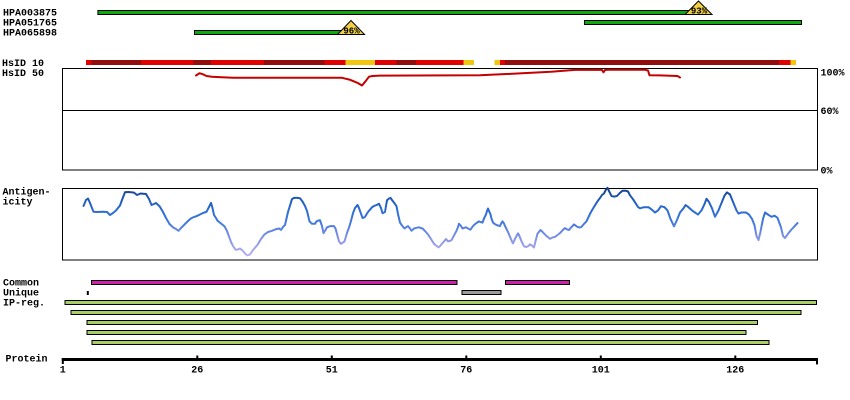  Describe the element at coordinates (23, 64) in the screenshot. I see `svg-text: HsID 10` at that location.